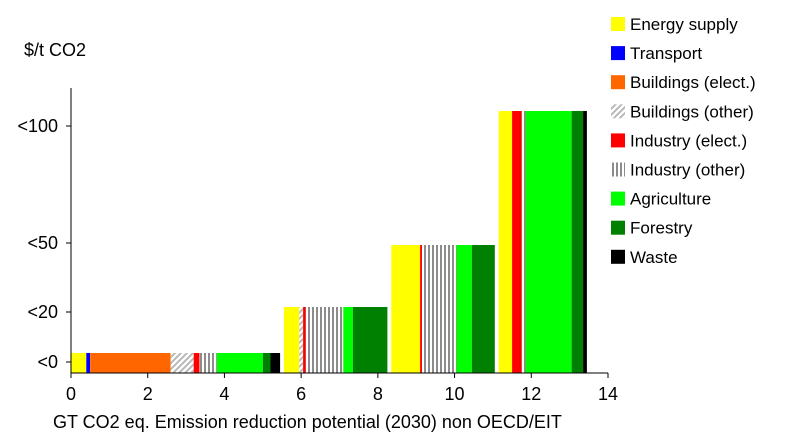  What do you see at coordinates (342, 388) in the screenshot?
I see `x-ticks: 0 2 4 6 8 10 12 14` at bounding box center [342, 388].